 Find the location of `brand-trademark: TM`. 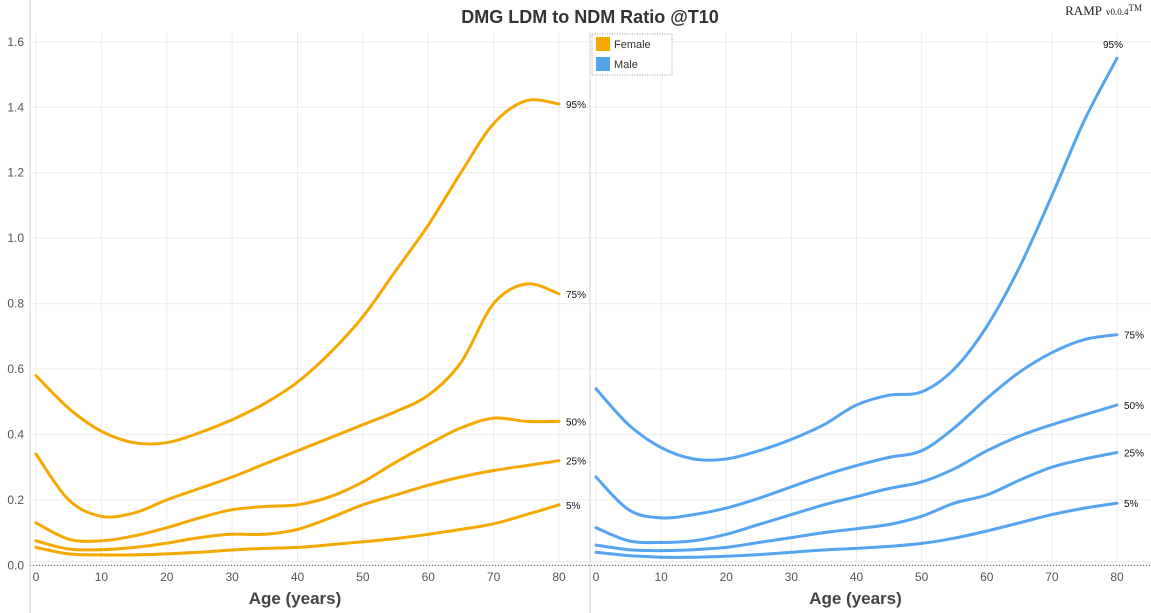

brand-trademark: TM is located at coordinates (1136, 8).